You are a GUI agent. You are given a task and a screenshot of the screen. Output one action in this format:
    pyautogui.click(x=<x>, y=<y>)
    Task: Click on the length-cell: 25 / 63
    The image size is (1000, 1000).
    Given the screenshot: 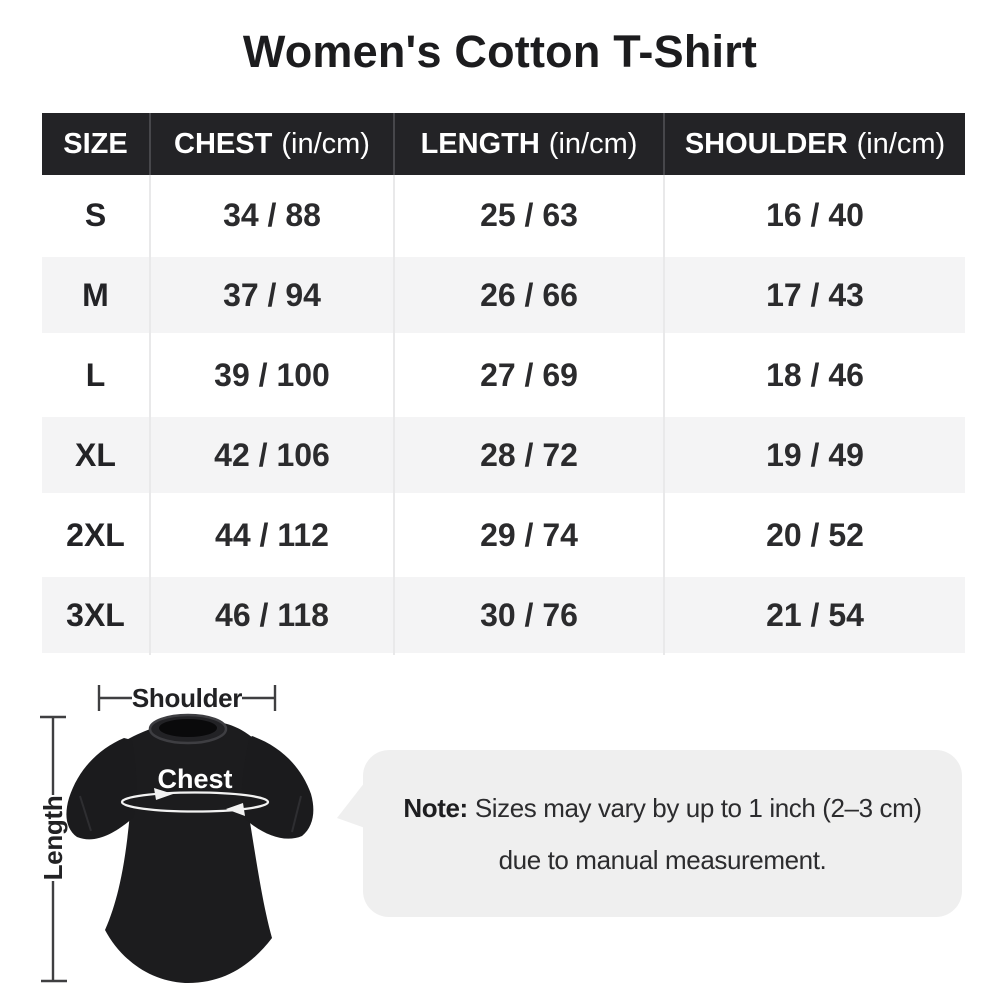 What is the action you would take?
    pyautogui.click(x=530, y=215)
    